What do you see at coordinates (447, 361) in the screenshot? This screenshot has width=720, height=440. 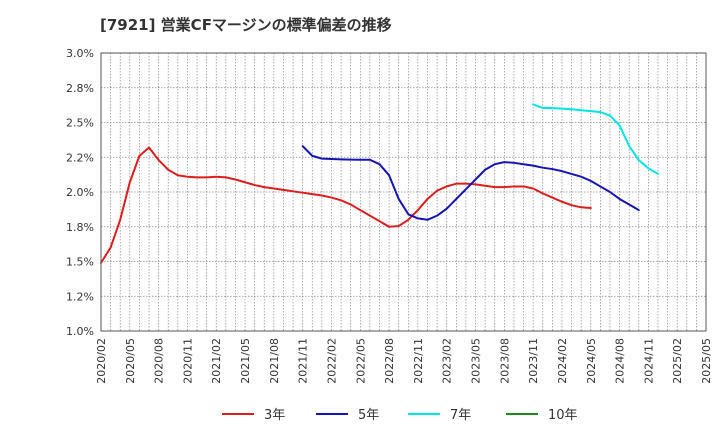 I see `x-tick-label: 2023/02` at bounding box center [447, 361].